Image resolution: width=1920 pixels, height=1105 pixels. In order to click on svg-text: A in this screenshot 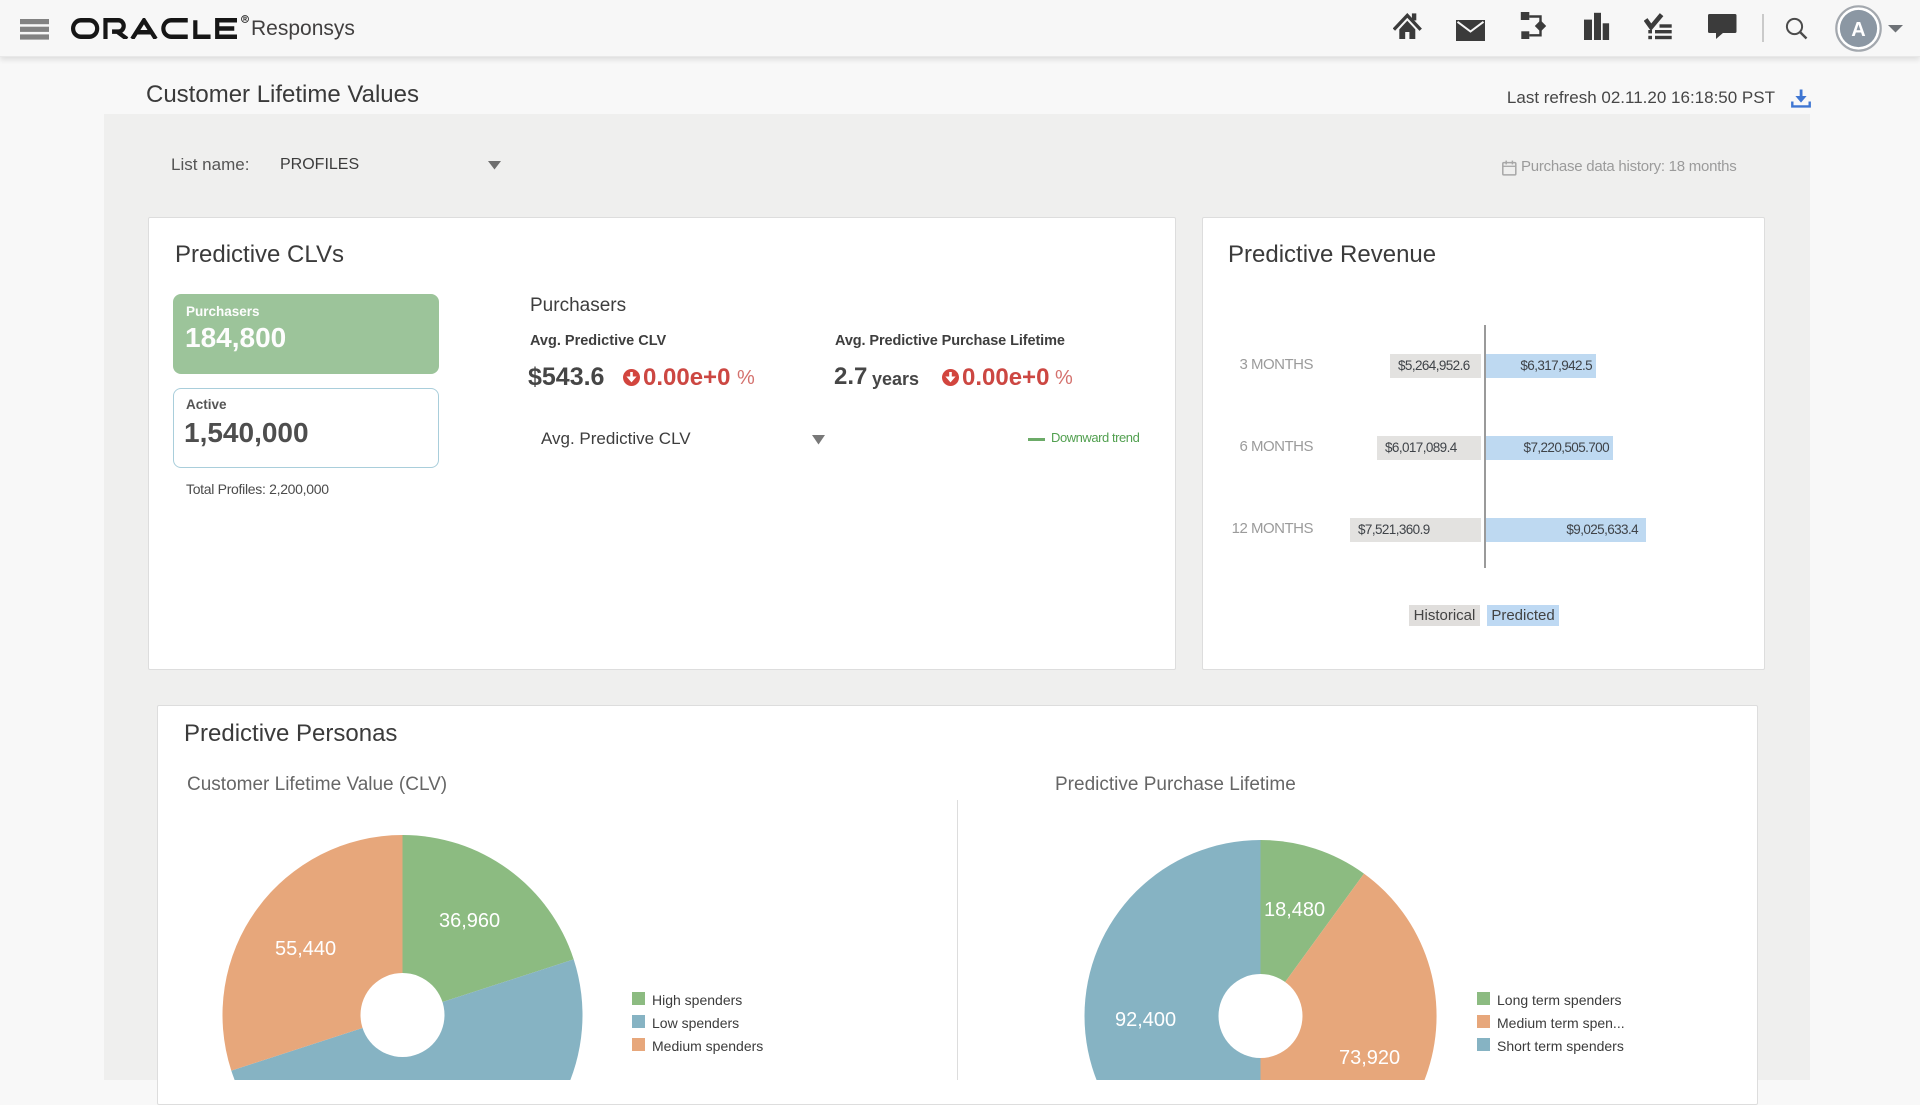, I will do `click(1858, 30)`.